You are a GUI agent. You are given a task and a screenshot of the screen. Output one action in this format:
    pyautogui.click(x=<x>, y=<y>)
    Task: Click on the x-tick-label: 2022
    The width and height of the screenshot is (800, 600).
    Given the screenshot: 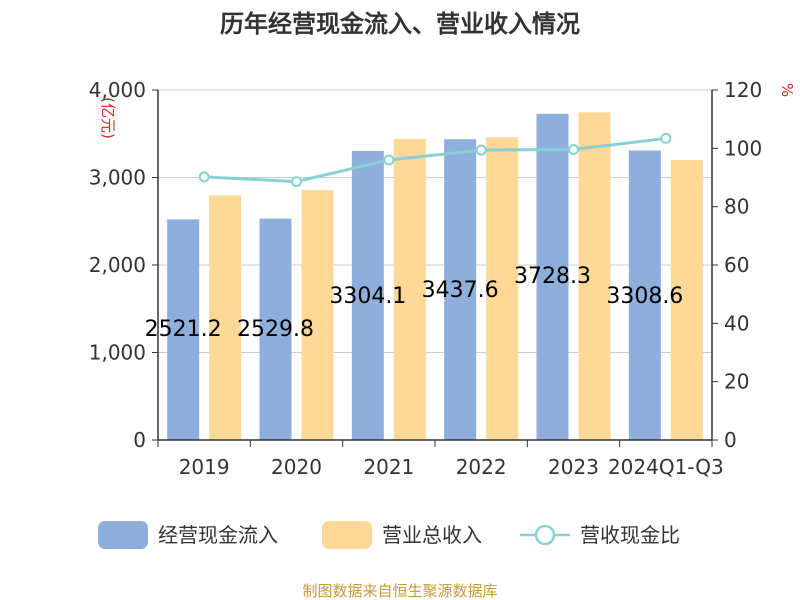 What is the action you would take?
    pyautogui.click(x=481, y=467)
    